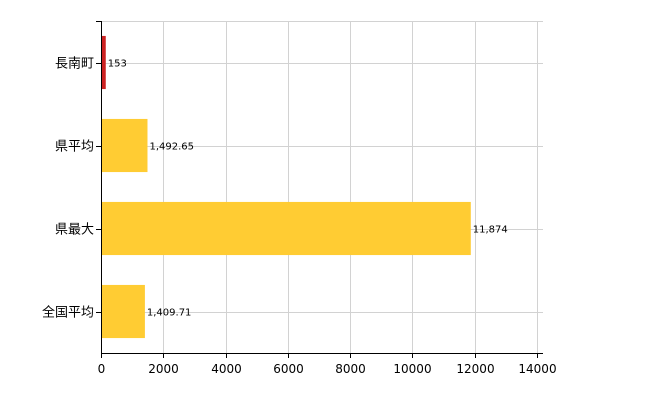 Image resolution: width=650 pixels, height=400 pixels. What do you see at coordinates (163, 369) in the screenshot?
I see `x-tick-label-2000: 2000` at bounding box center [163, 369].